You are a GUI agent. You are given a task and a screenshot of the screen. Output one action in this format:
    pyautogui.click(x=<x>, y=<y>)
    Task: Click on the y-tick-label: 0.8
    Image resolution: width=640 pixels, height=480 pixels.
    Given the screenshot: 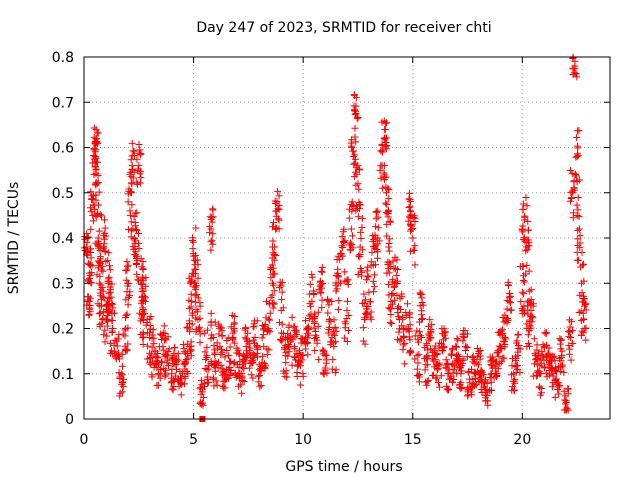 What is the action you would take?
    pyautogui.click(x=63, y=58)
    